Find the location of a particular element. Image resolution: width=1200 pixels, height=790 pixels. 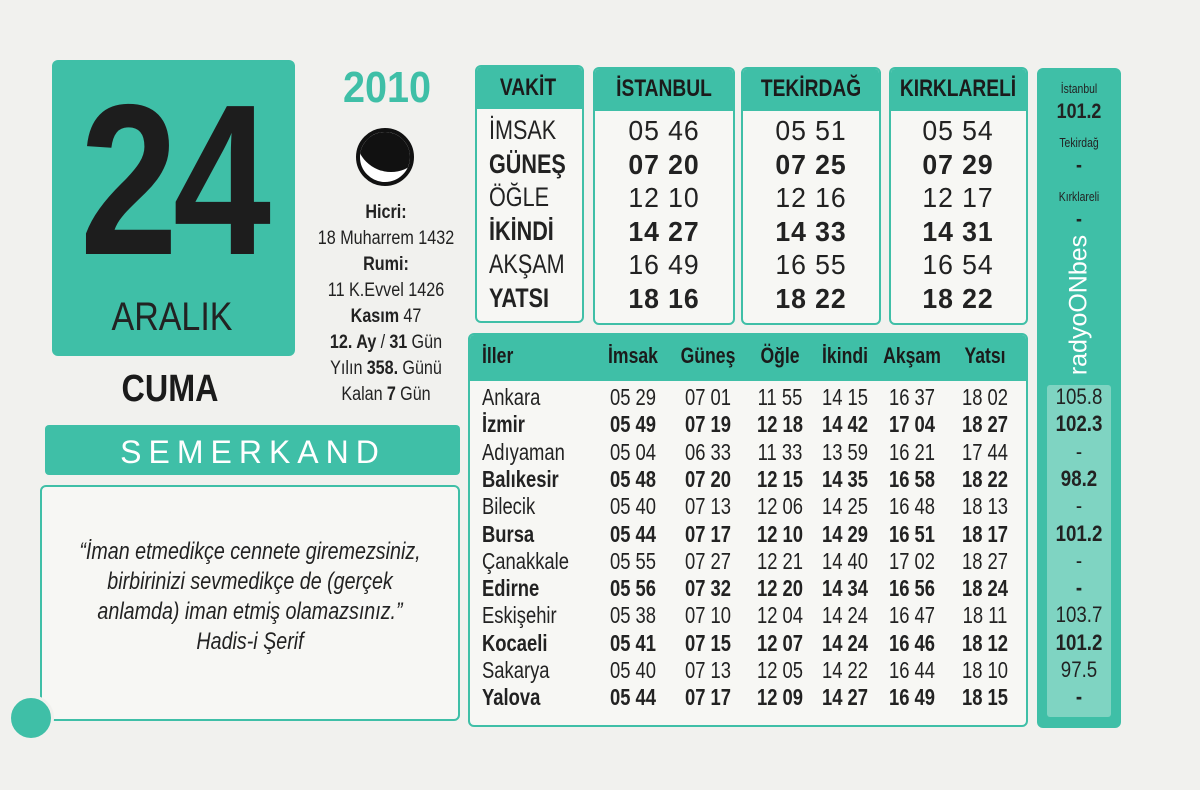

moon-phase is located at coordinates (385, 157).